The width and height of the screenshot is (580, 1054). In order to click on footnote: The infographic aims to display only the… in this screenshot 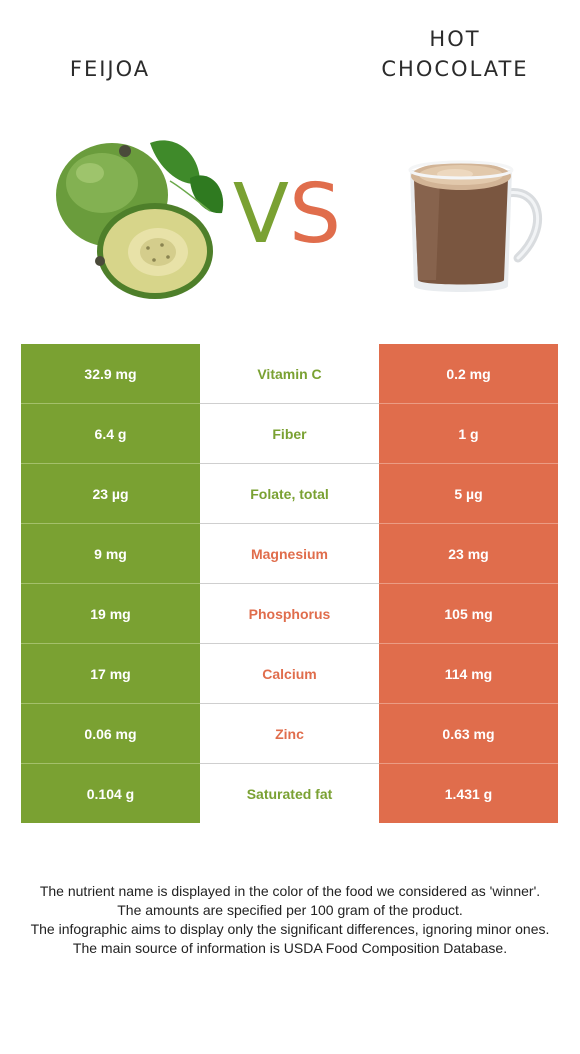, I will do `click(290, 929)`.